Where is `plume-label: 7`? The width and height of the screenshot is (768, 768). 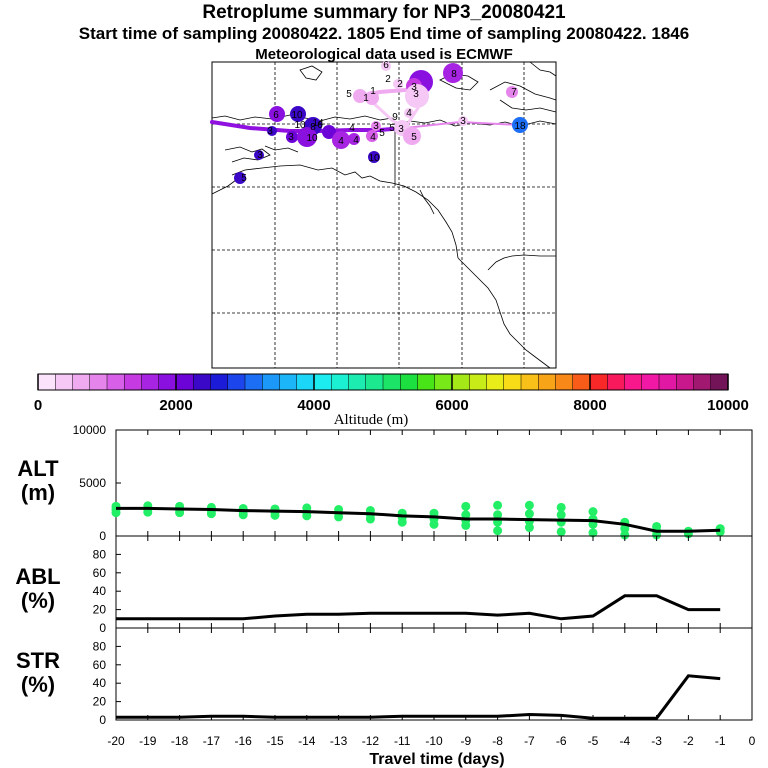
plume-label: 7 is located at coordinates (514, 92).